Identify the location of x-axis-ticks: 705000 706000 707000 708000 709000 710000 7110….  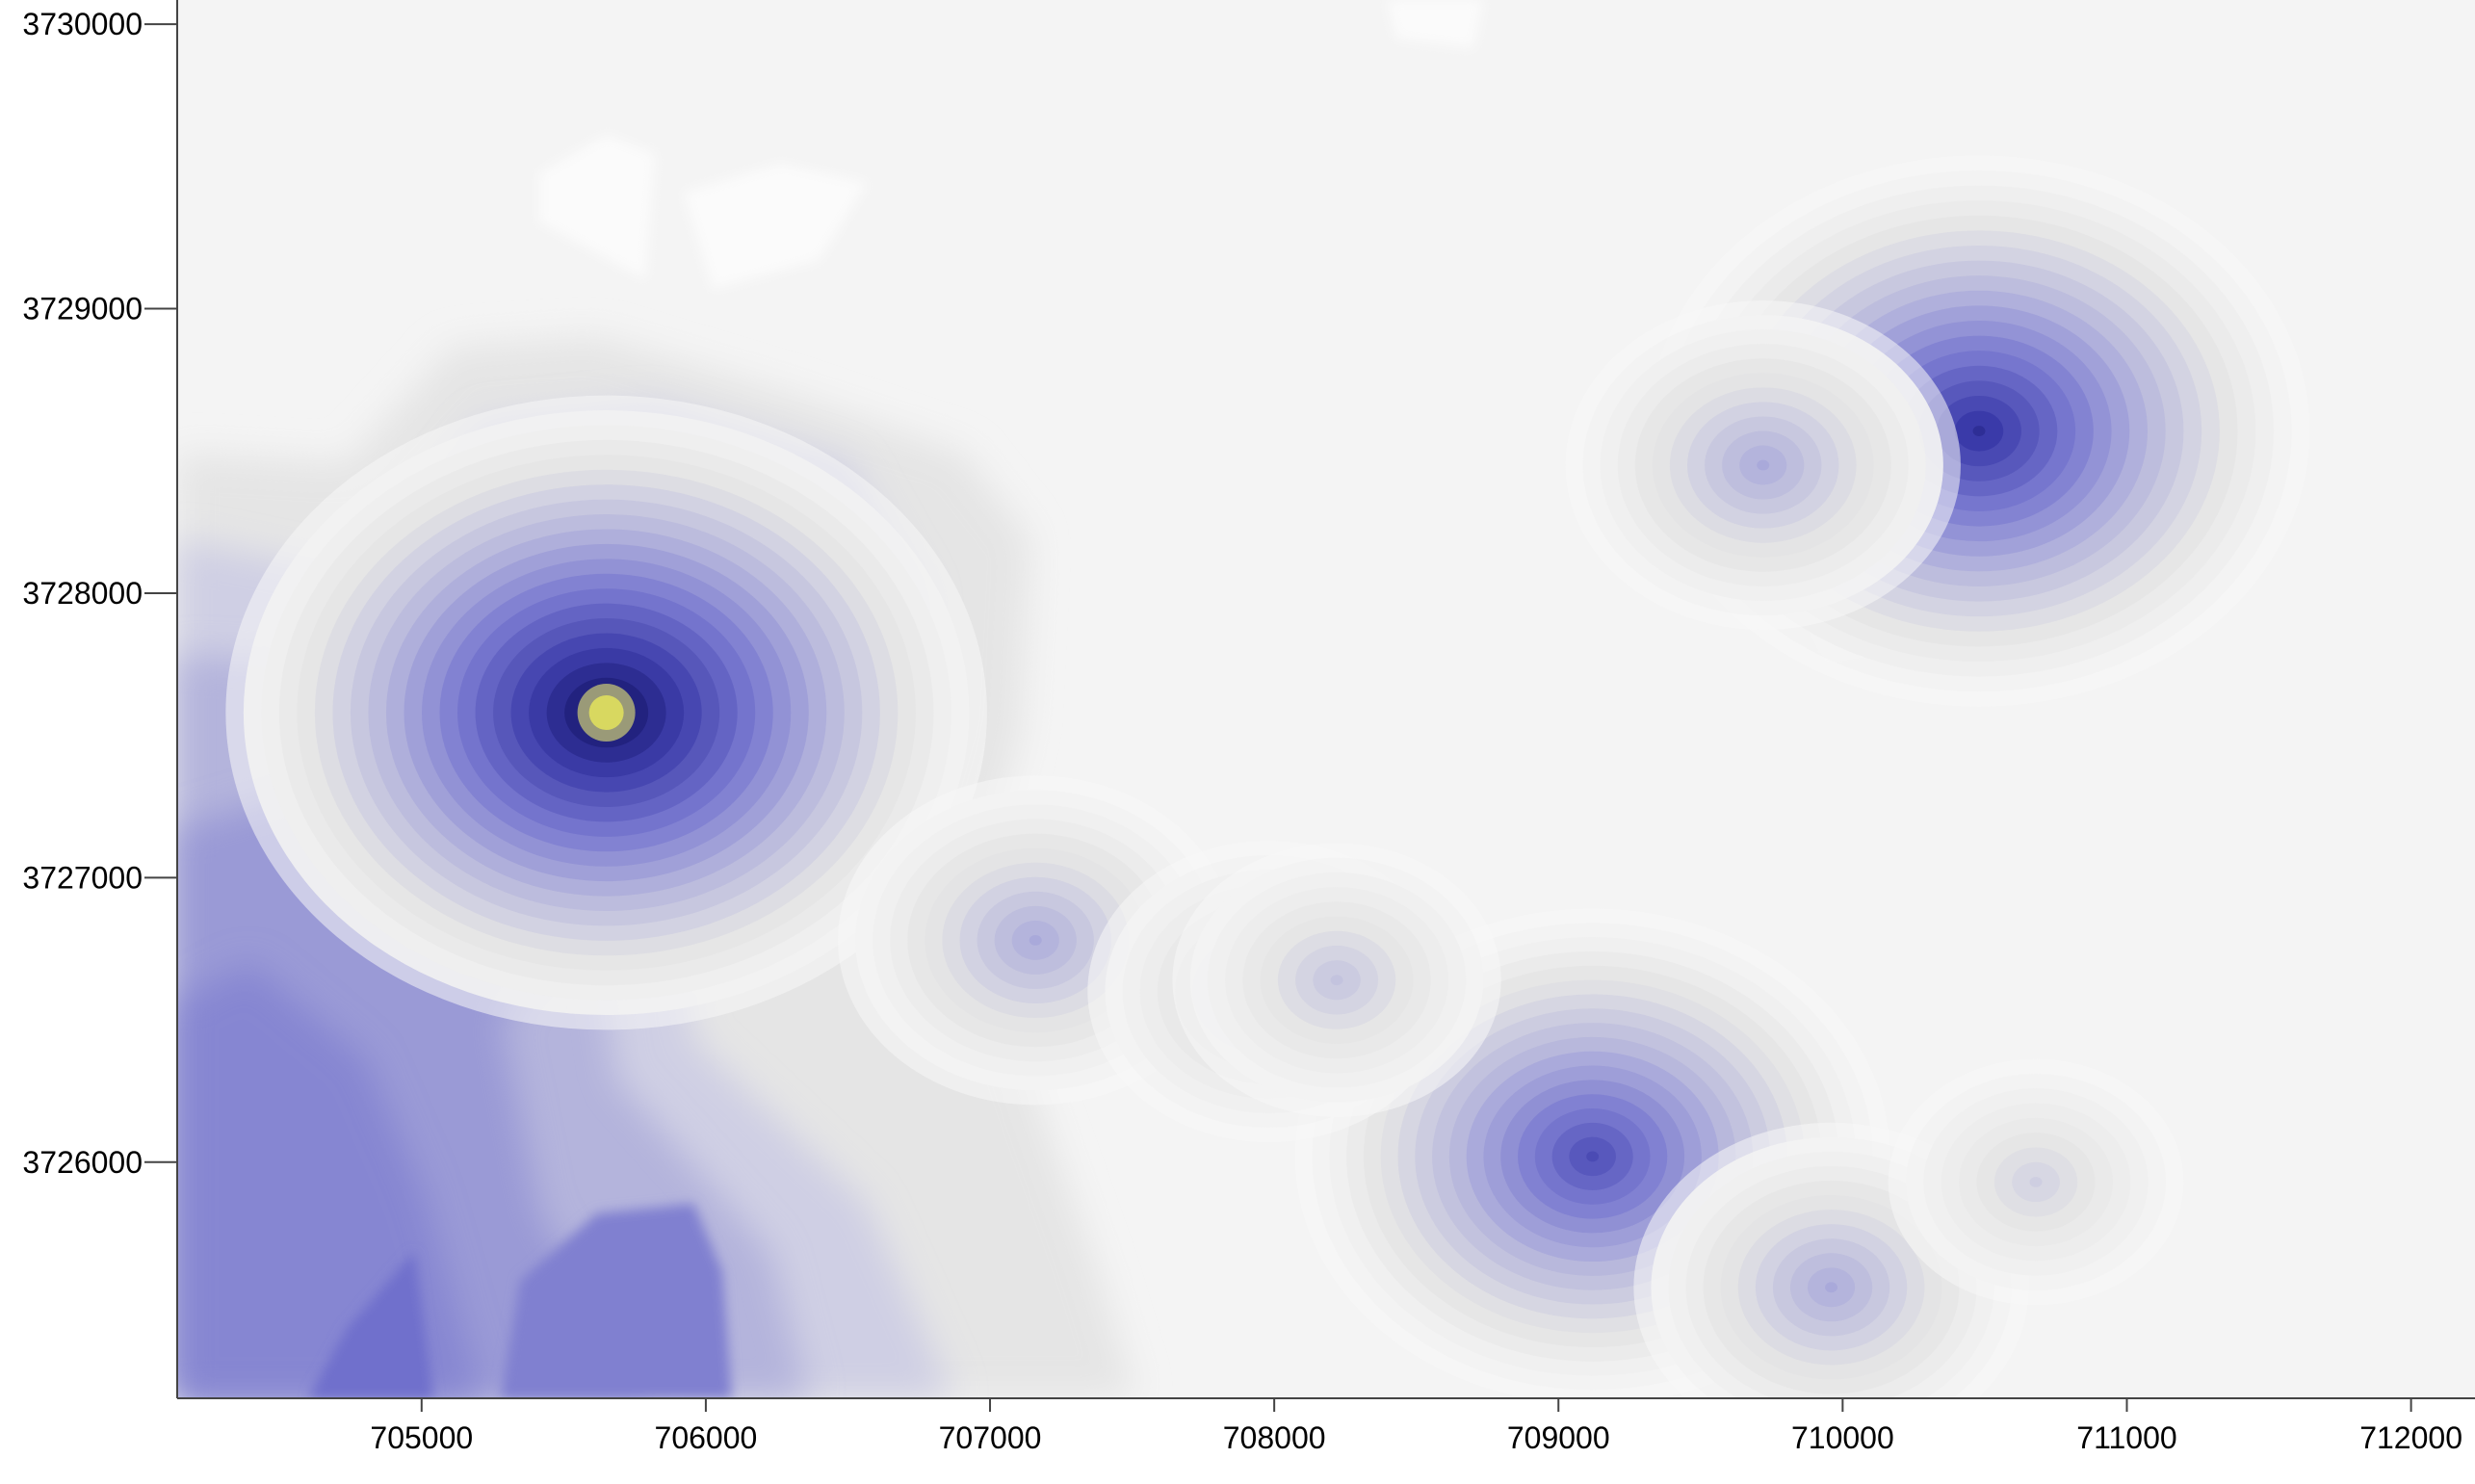
(1416, 1427).